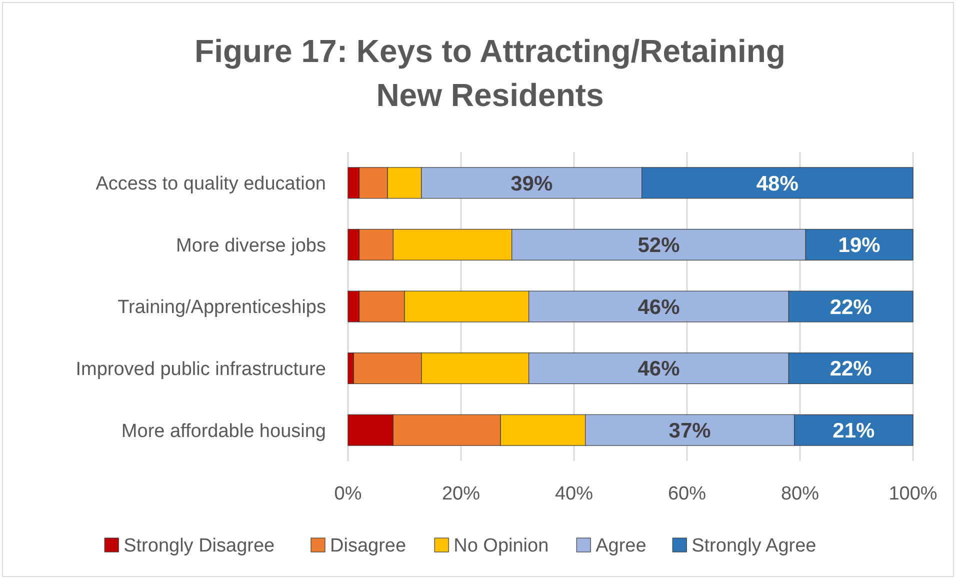 Image resolution: width=956 pixels, height=579 pixels. Describe the element at coordinates (621, 546) in the screenshot. I see `legend-label: Agree` at that location.